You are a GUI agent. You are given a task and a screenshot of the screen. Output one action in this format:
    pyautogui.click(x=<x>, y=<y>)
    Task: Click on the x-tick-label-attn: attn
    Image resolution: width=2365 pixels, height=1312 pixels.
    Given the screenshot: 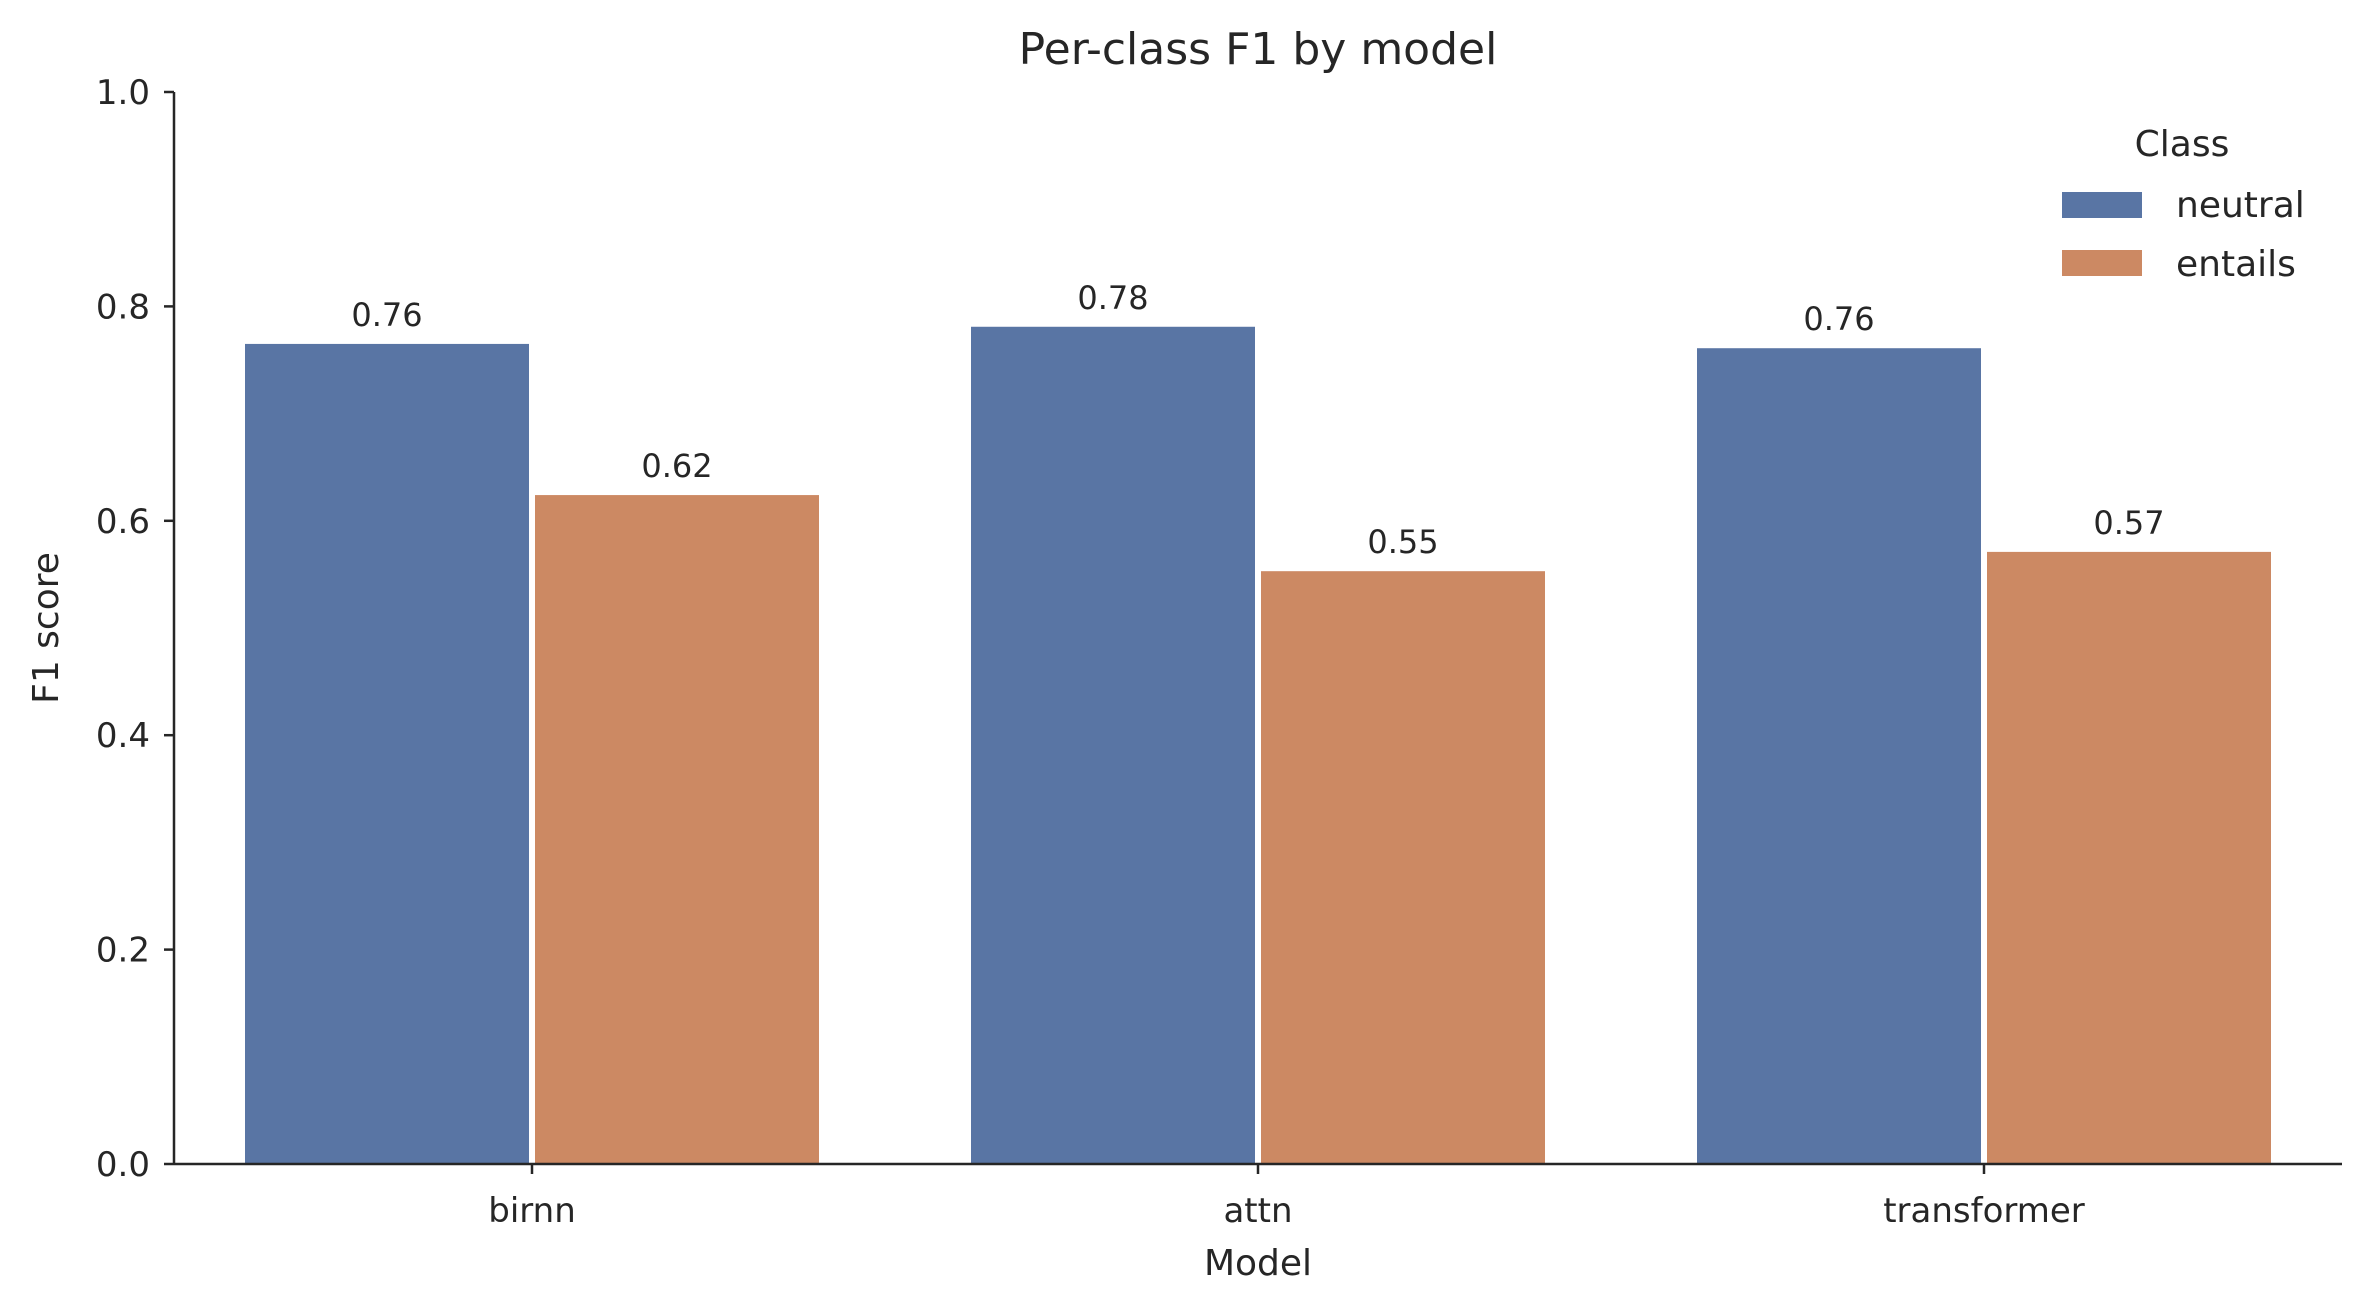 What is the action you would take?
    pyautogui.click(x=1257, y=1211)
    